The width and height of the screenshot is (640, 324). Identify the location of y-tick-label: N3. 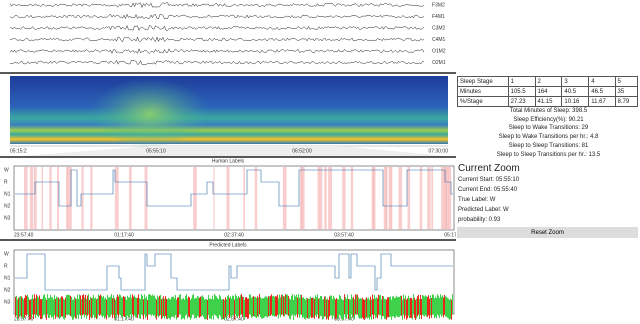
(7, 302).